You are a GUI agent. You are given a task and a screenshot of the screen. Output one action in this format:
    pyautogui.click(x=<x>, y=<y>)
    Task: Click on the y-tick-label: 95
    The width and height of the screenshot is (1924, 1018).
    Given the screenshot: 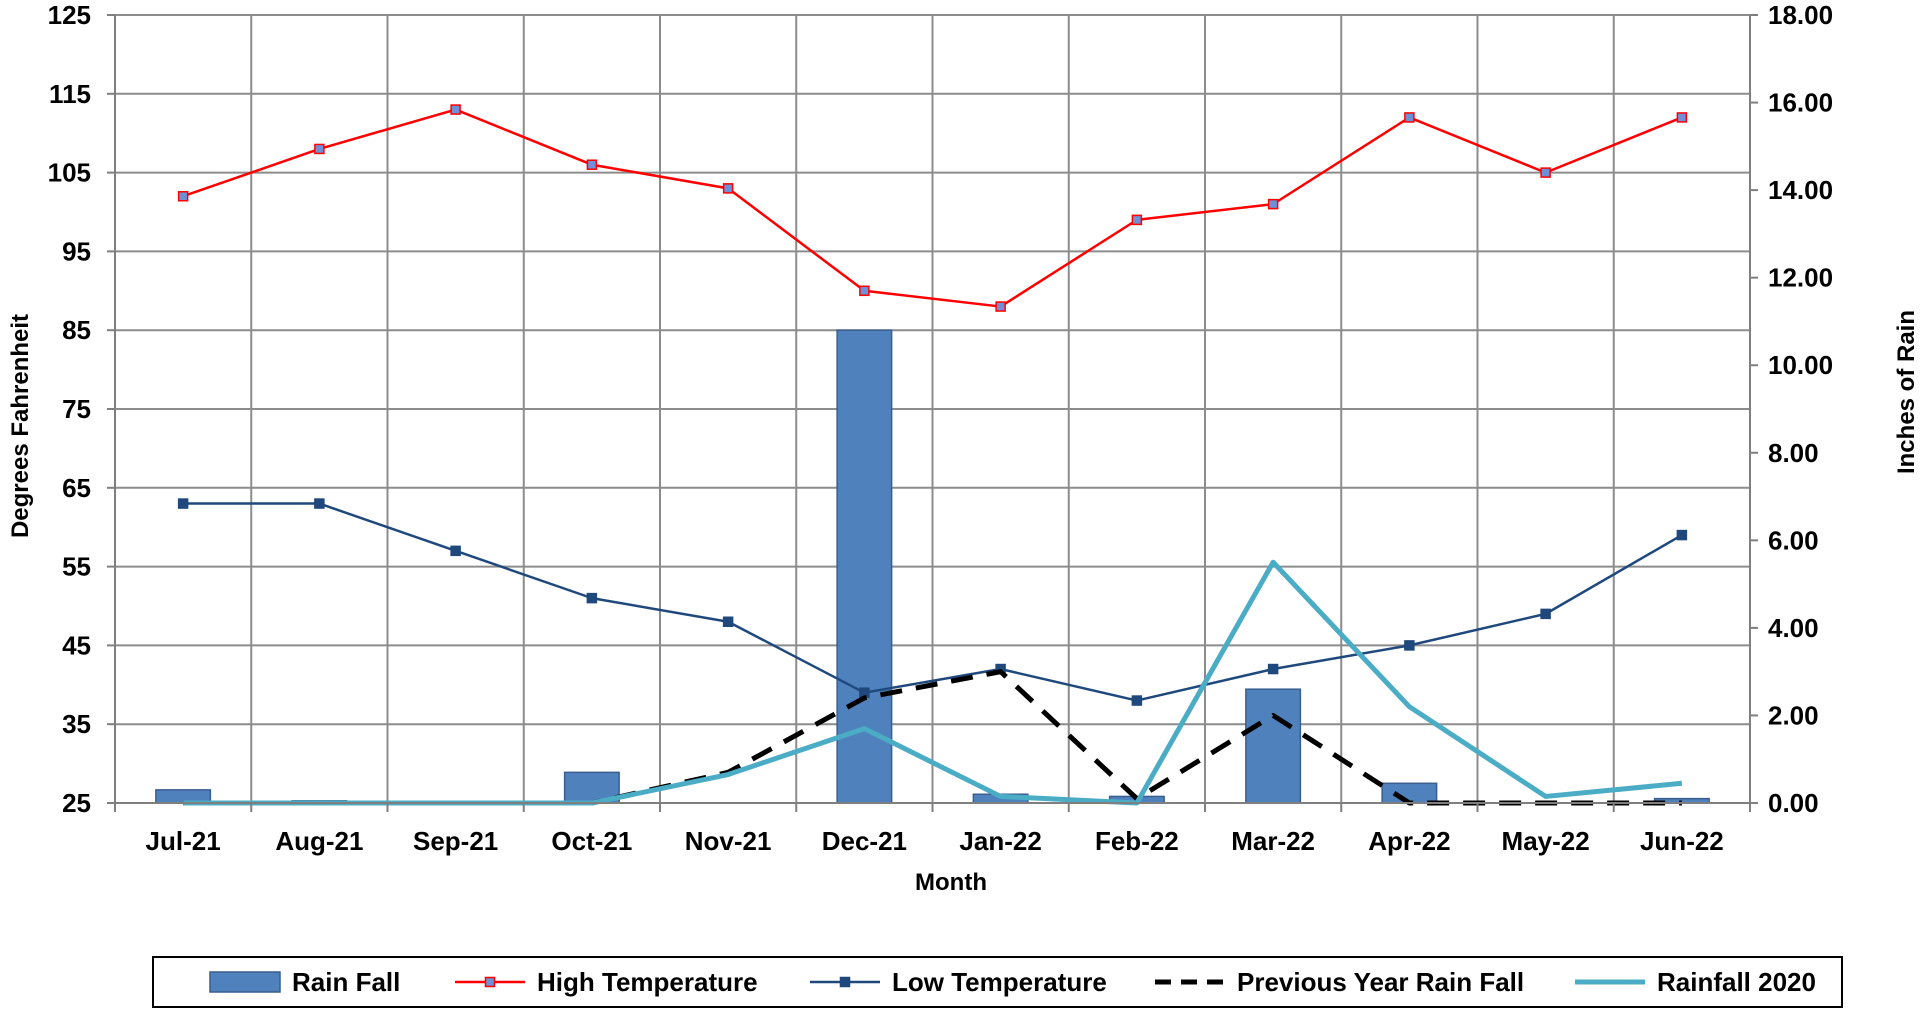 What is the action you would take?
    pyautogui.click(x=76, y=251)
    